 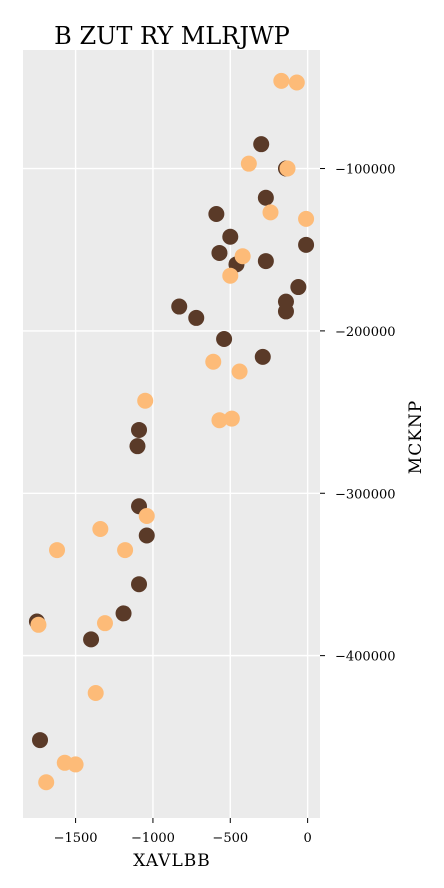 What do you see at coordinates (365, 170) in the screenshot?
I see `y-tick-label: −100000` at bounding box center [365, 170].